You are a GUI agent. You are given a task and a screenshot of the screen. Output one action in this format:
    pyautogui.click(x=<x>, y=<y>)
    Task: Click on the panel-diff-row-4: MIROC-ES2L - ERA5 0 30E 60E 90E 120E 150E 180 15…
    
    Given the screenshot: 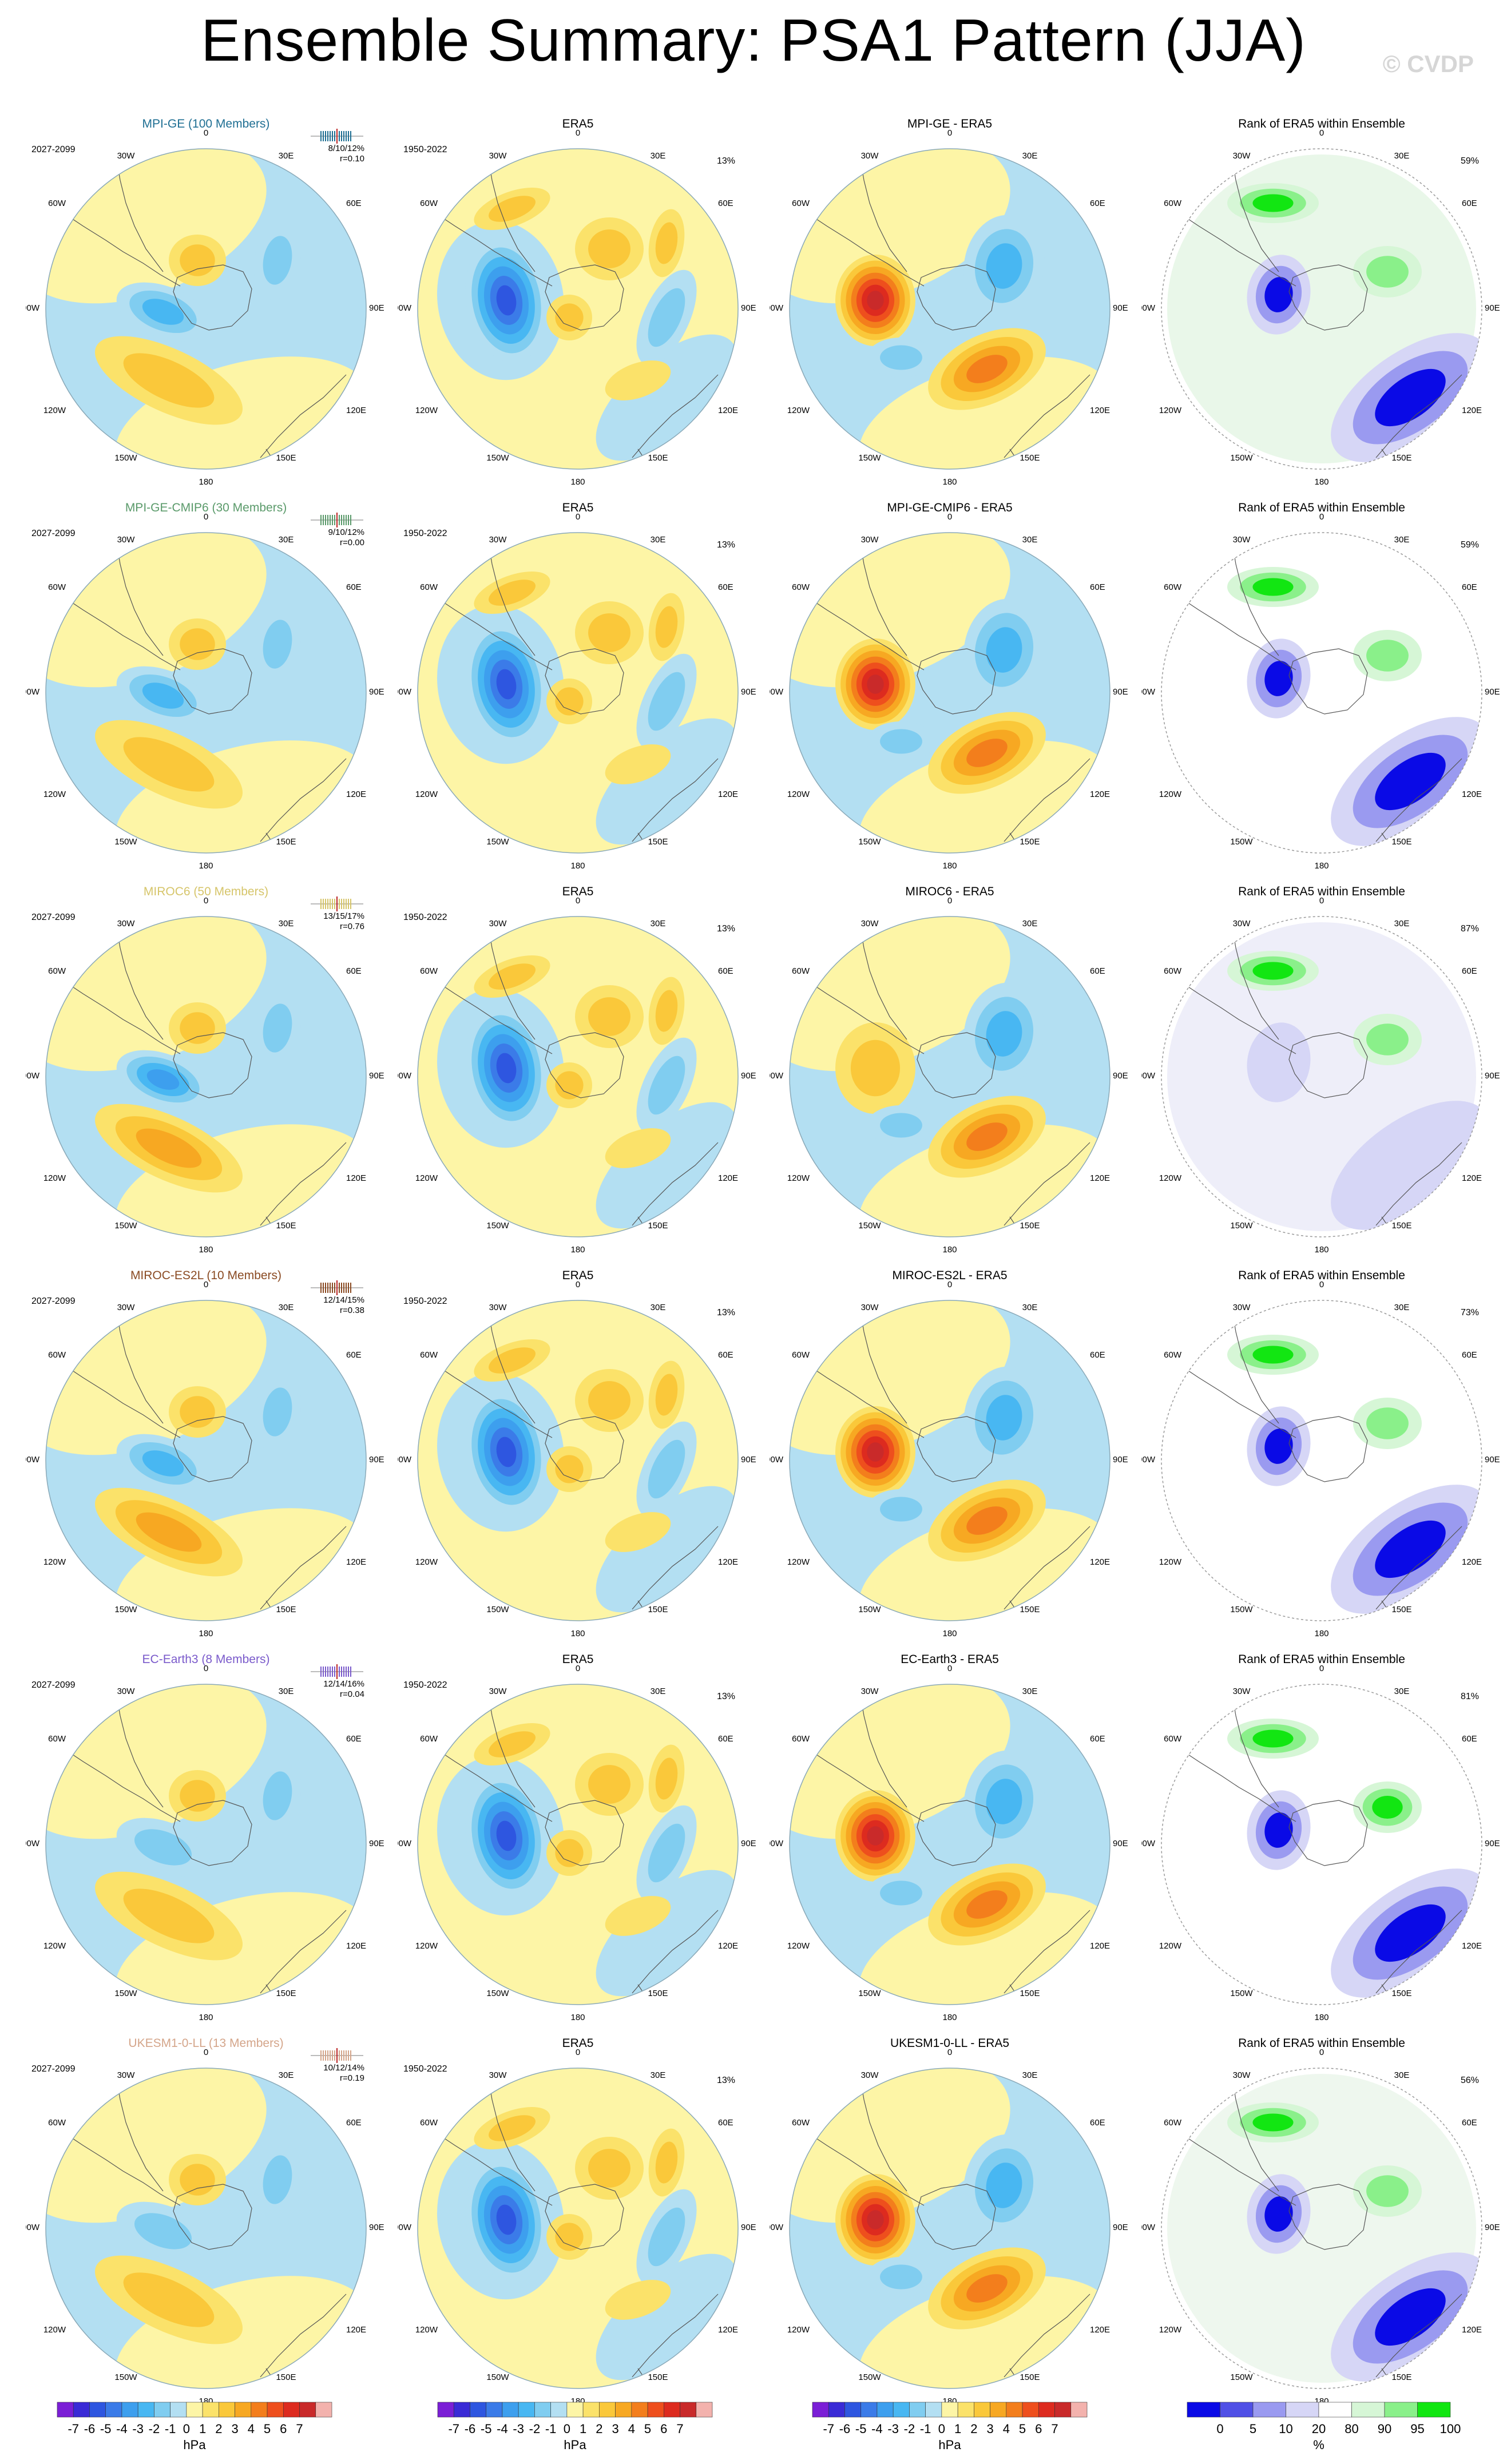 What is the action you would take?
    pyautogui.click(x=950, y=1455)
    